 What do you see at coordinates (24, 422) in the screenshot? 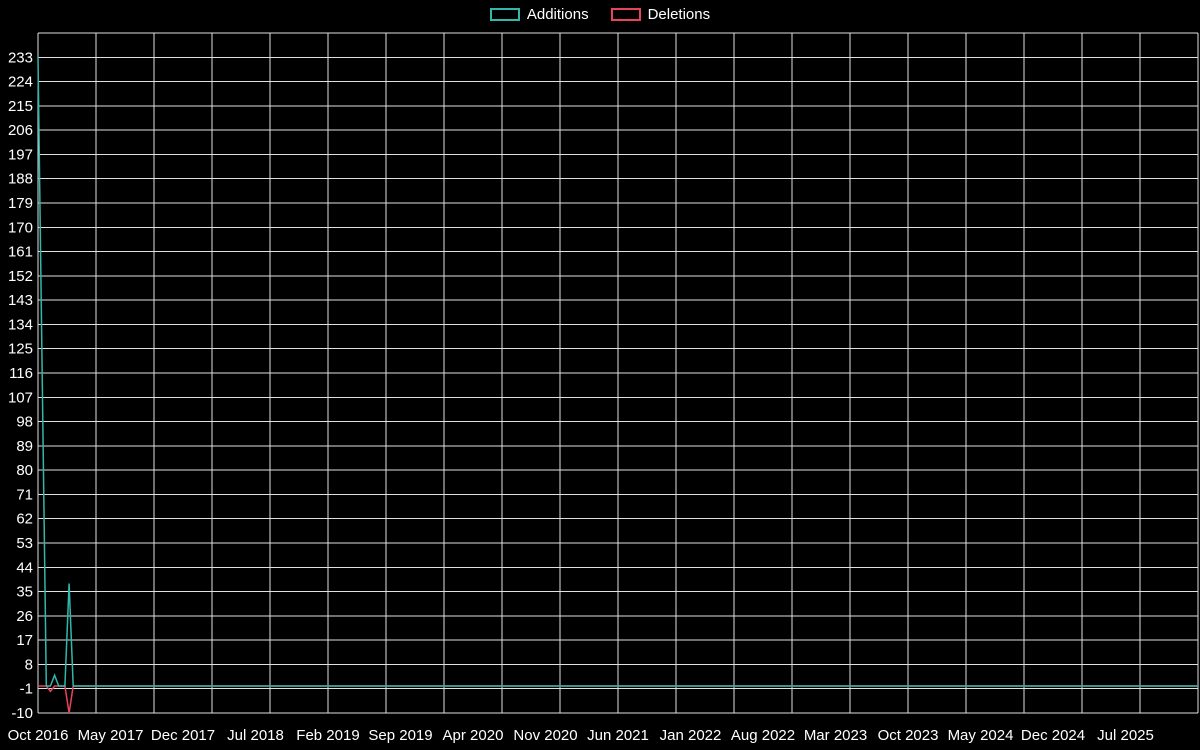
I see `y-tick-label: 98` at bounding box center [24, 422].